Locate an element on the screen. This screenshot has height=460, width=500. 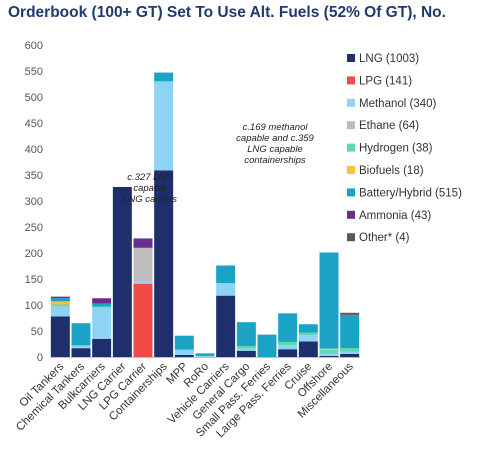
bar-segment-containerships-methanol is located at coordinates (164, 126).